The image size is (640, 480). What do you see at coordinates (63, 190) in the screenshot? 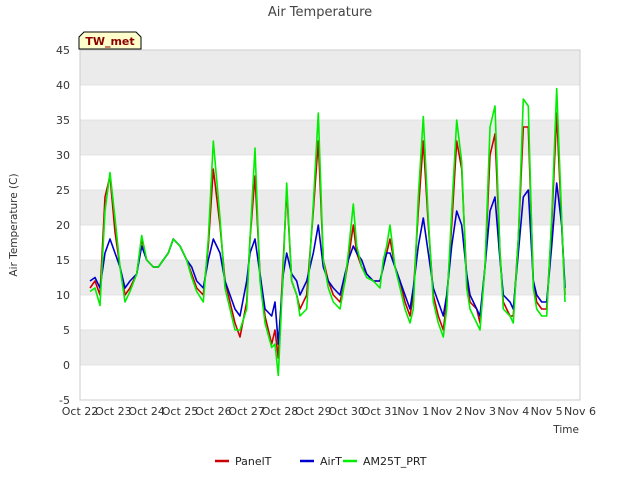
I see `y-tick-label: 25` at bounding box center [63, 190].